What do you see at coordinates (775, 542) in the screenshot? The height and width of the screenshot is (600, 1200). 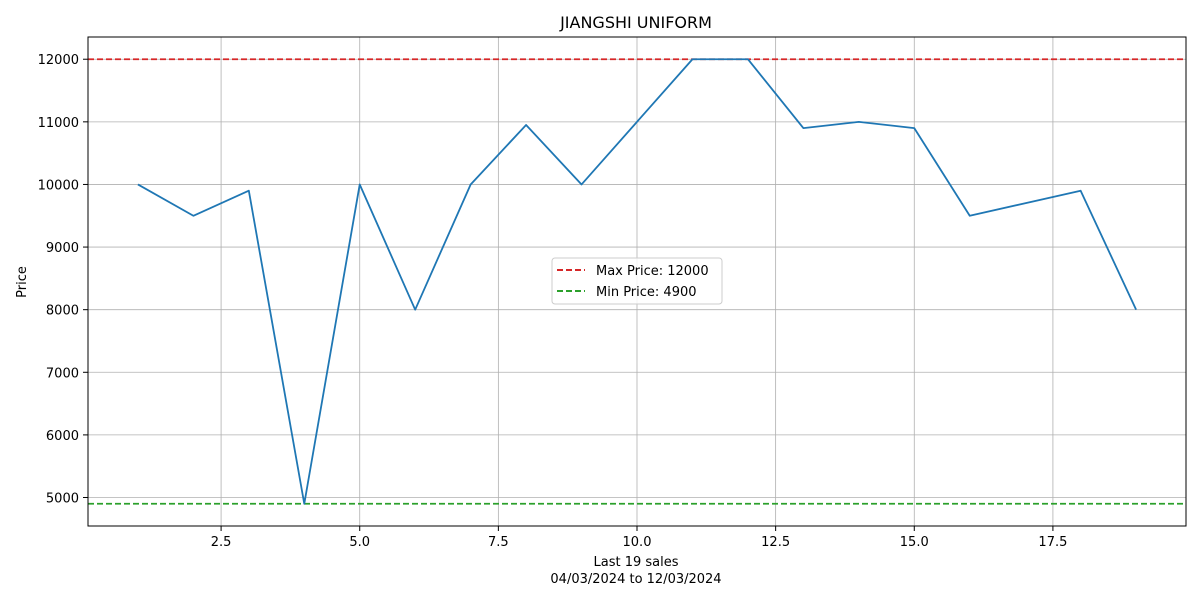 I see `x-tick-label: 12.5` at bounding box center [775, 542].